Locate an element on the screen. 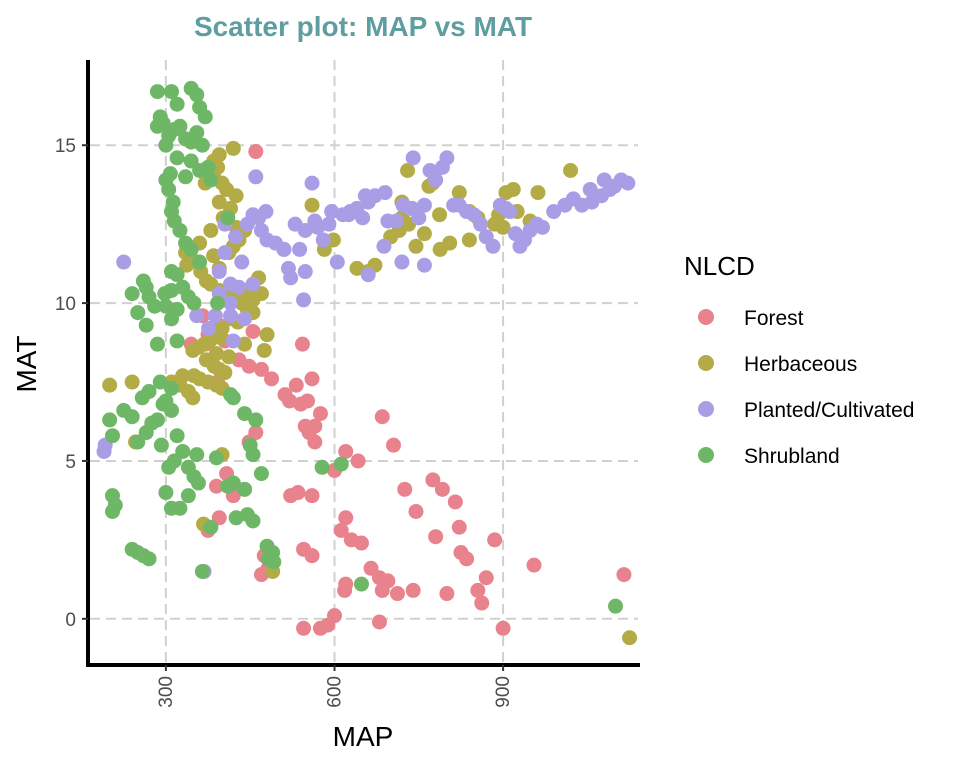 The height and width of the screenshot is (768, 960). legend-label: Forest is located at coordinates (774, 318).